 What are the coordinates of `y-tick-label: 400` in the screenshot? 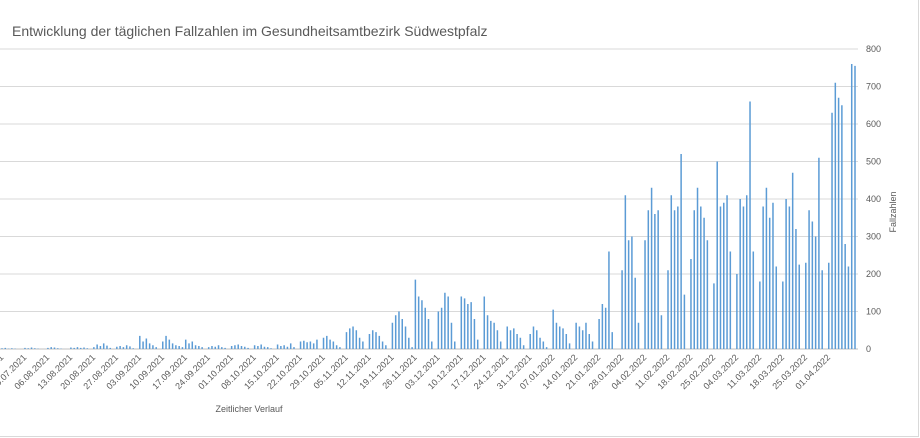 It's located at (873, 199).